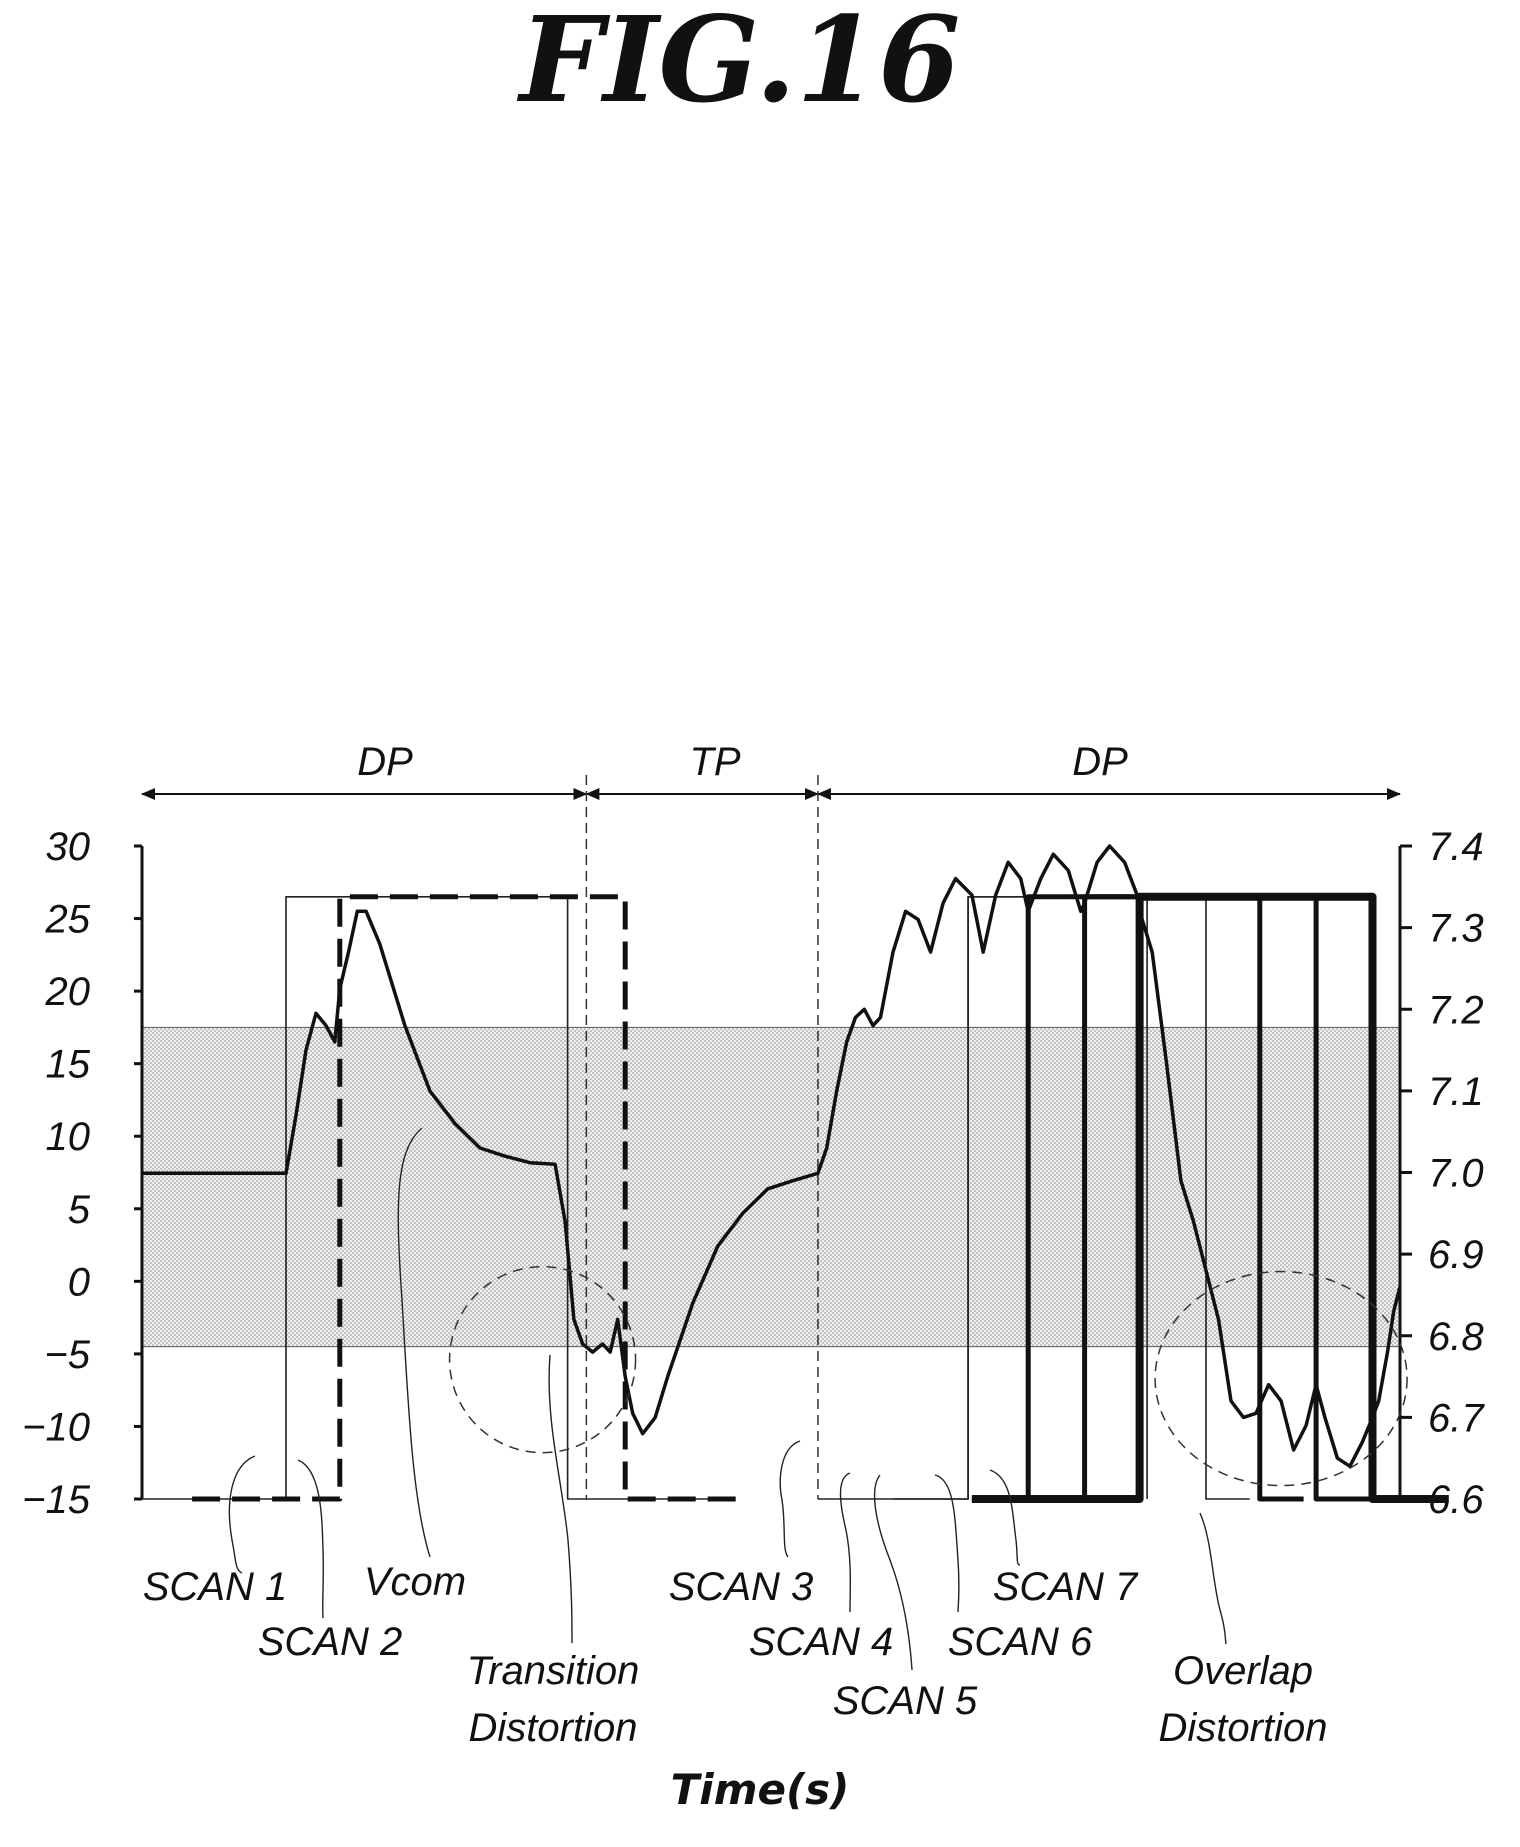  Describe the element at coordinates (242, 1514) in the screenshot. I see `scan1-leader` at that location.